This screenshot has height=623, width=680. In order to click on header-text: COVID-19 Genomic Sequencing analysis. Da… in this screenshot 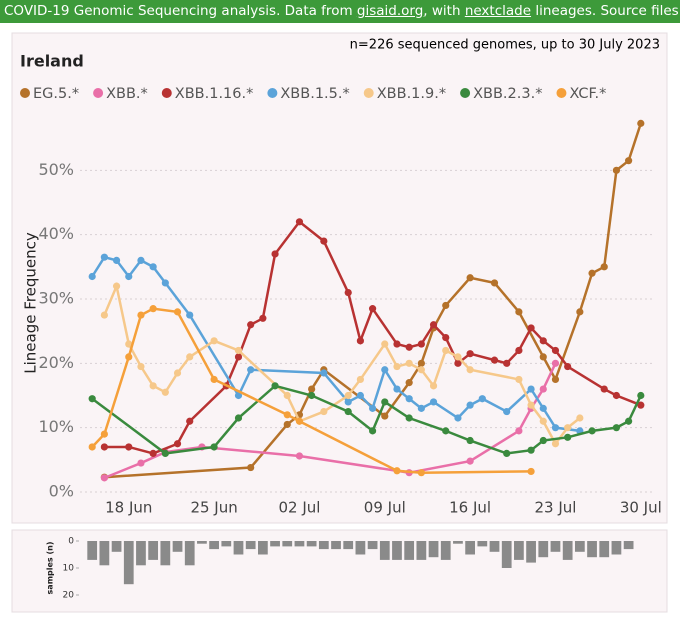, I will do `click(180, 11)`.